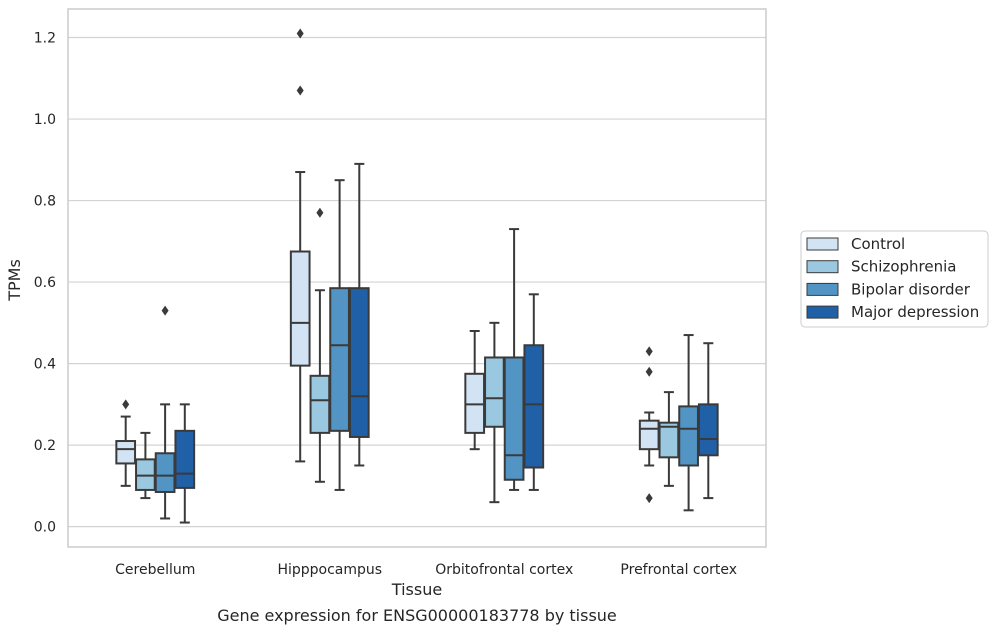 This screenshot has height=634, width=997. Describe the element at coordinates (915, 312) in the screenshot. I see `legend-label: Major depression` at that location.